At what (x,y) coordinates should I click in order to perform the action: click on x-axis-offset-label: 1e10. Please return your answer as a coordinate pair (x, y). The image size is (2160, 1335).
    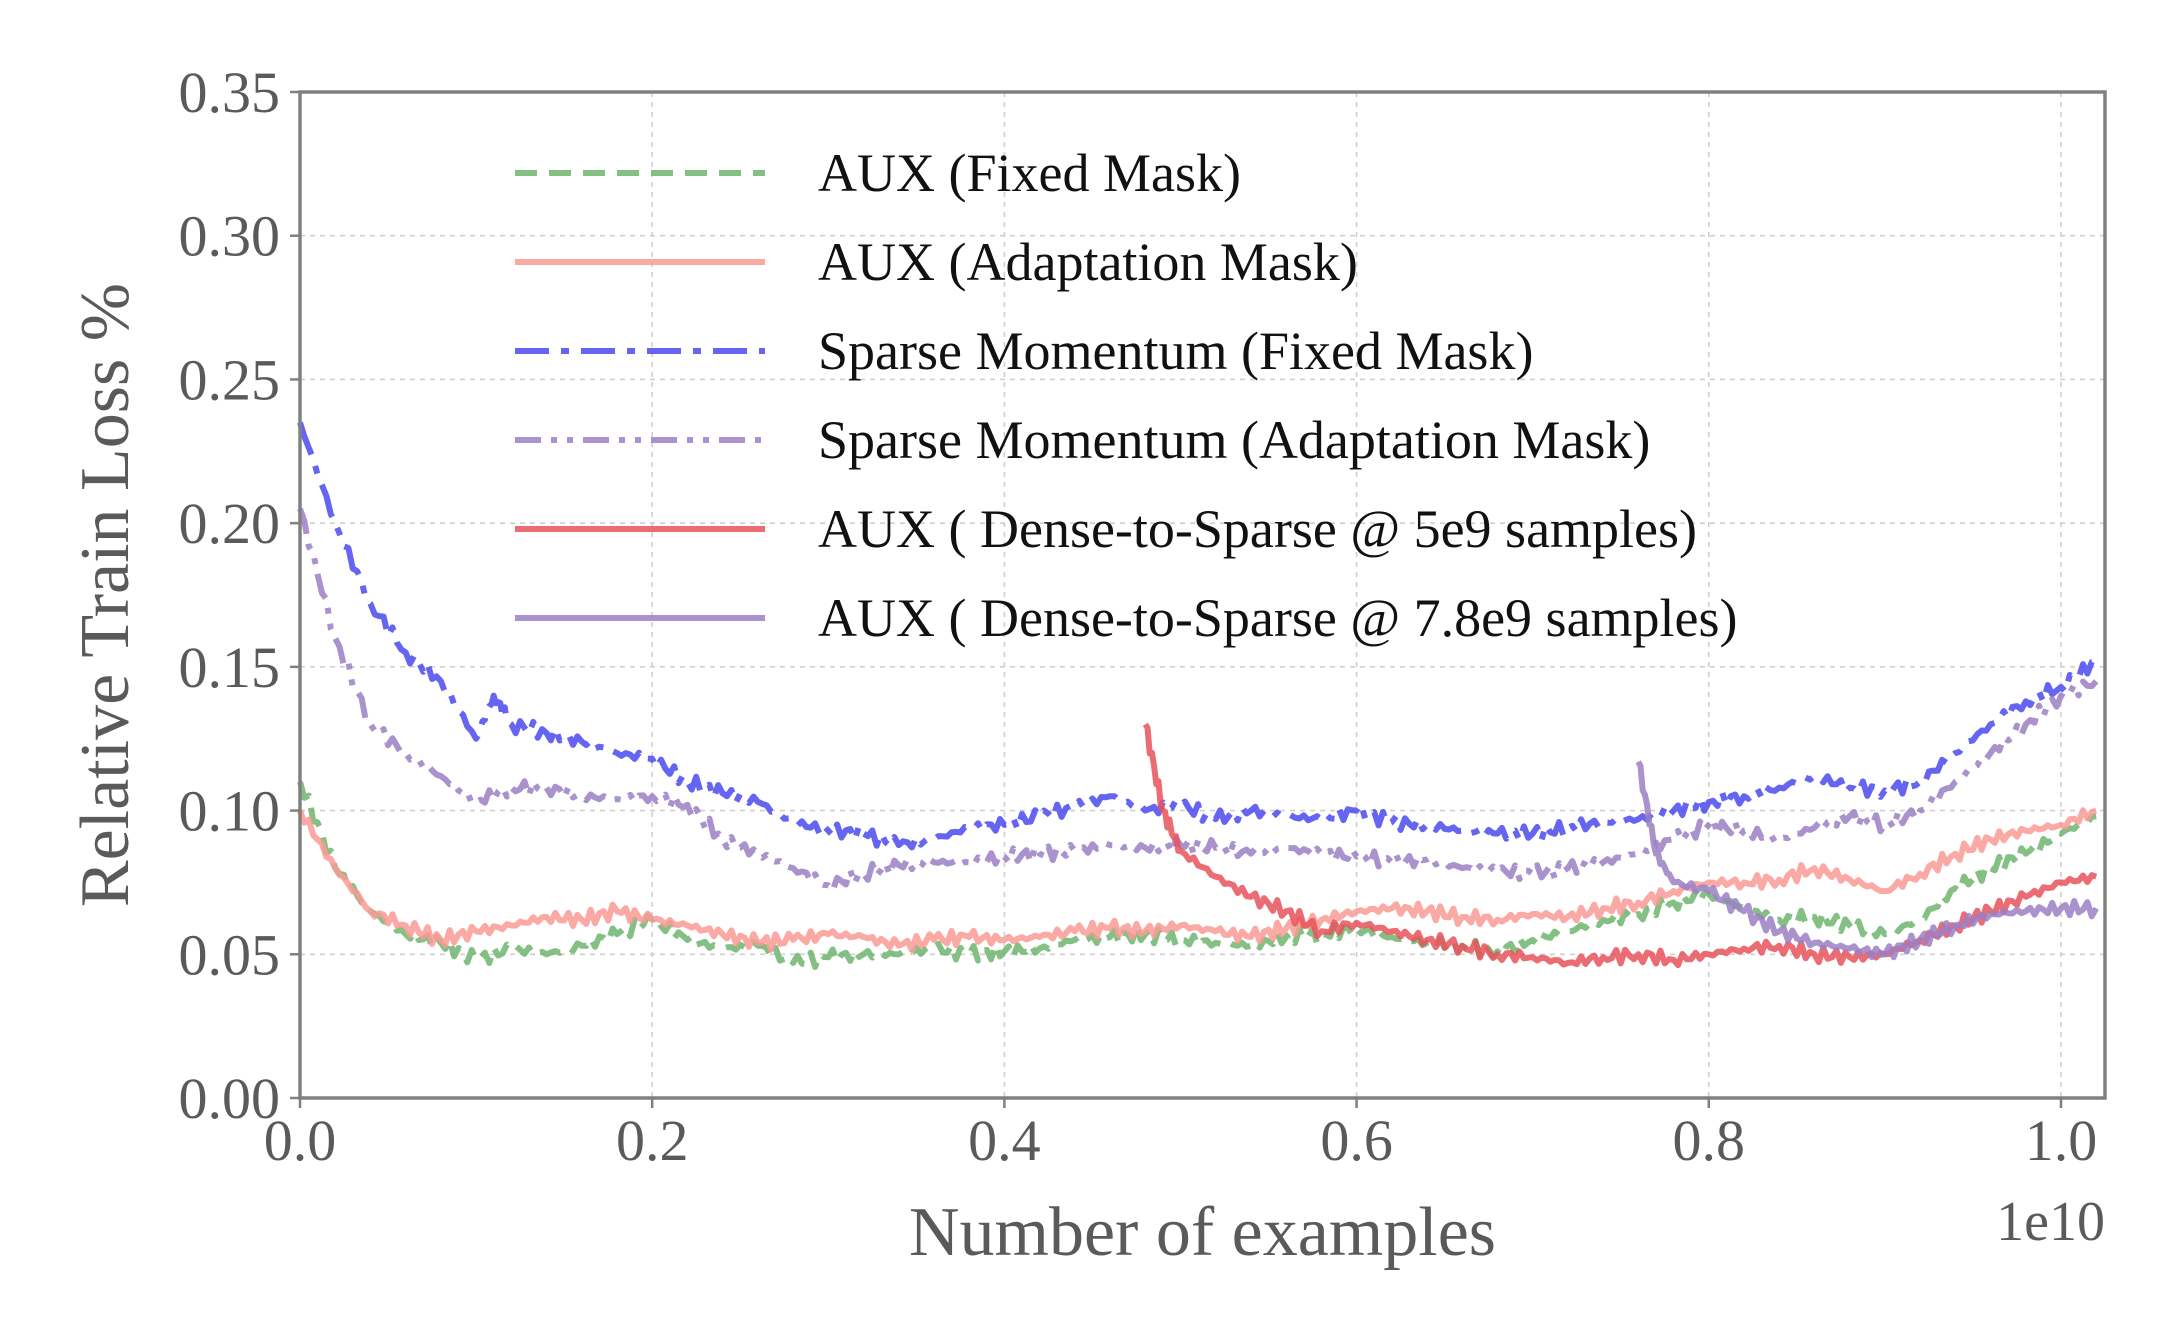
    Looking at the image, I should click on (2050, 1222).